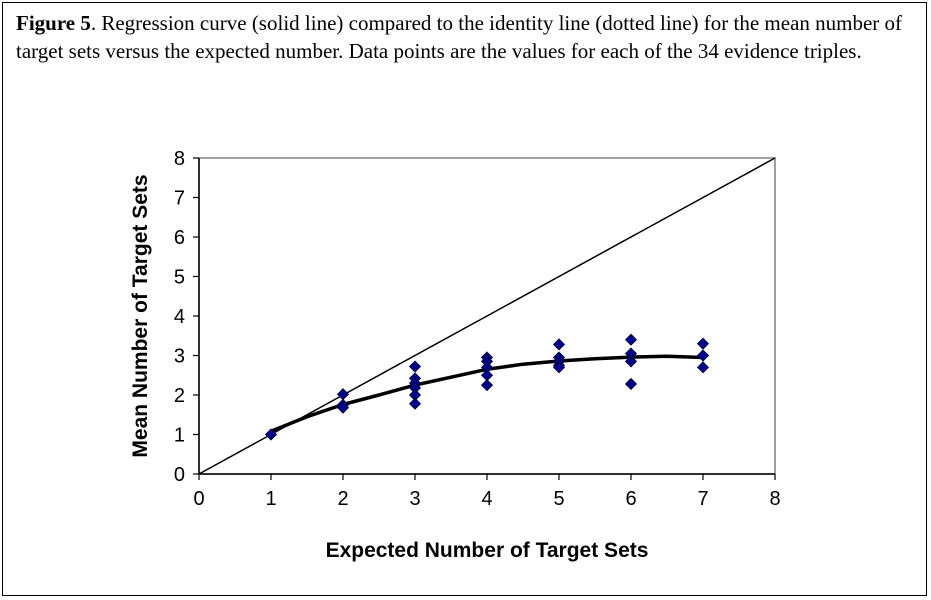  Describe the element at coordinates (179, 436) in the screenshot. I see `y-tick-label: 1` at that location.